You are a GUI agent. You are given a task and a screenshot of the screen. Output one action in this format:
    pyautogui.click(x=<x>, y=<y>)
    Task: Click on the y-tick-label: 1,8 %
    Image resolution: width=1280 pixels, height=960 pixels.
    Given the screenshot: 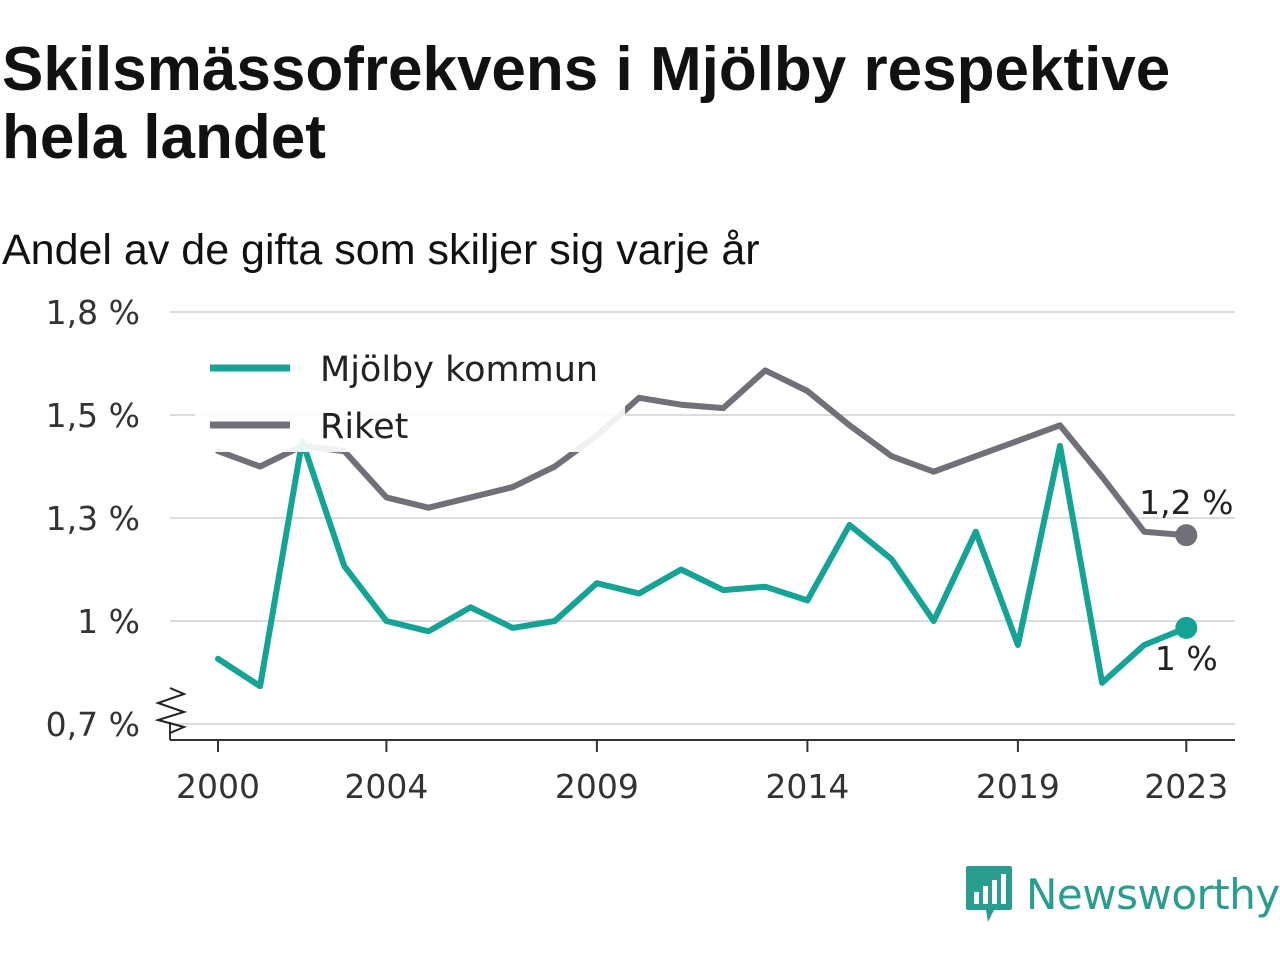 What is the action you would take?
    pyautogui.click(x=93, y=312)
    